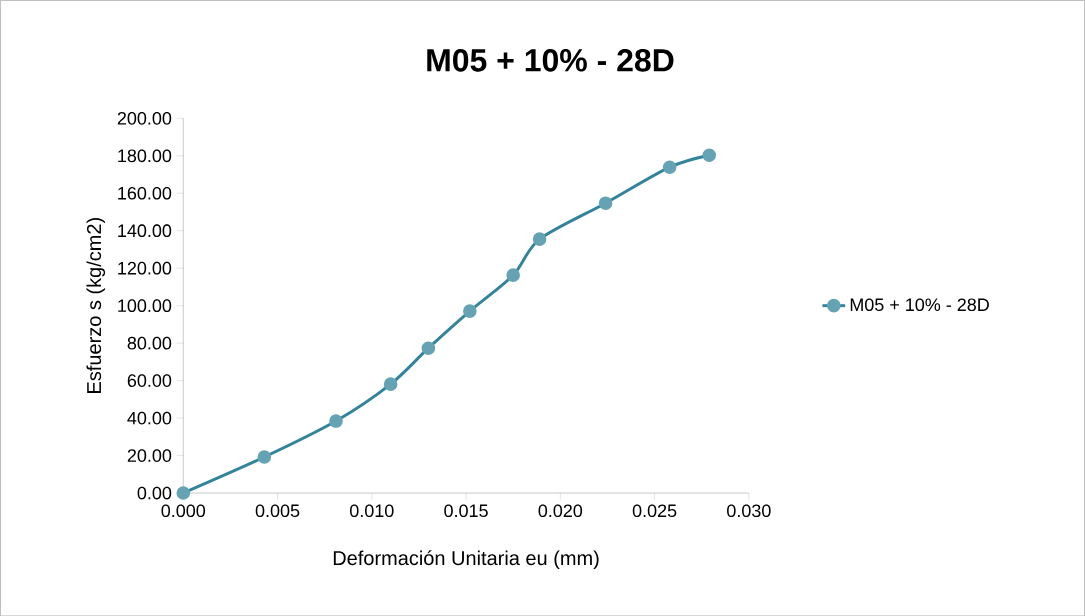  What do you see at coordinates (550, 60) in the screenshot?
I see `chart-title: M05 + 10% - 28D` at bounding box center [550, 60].